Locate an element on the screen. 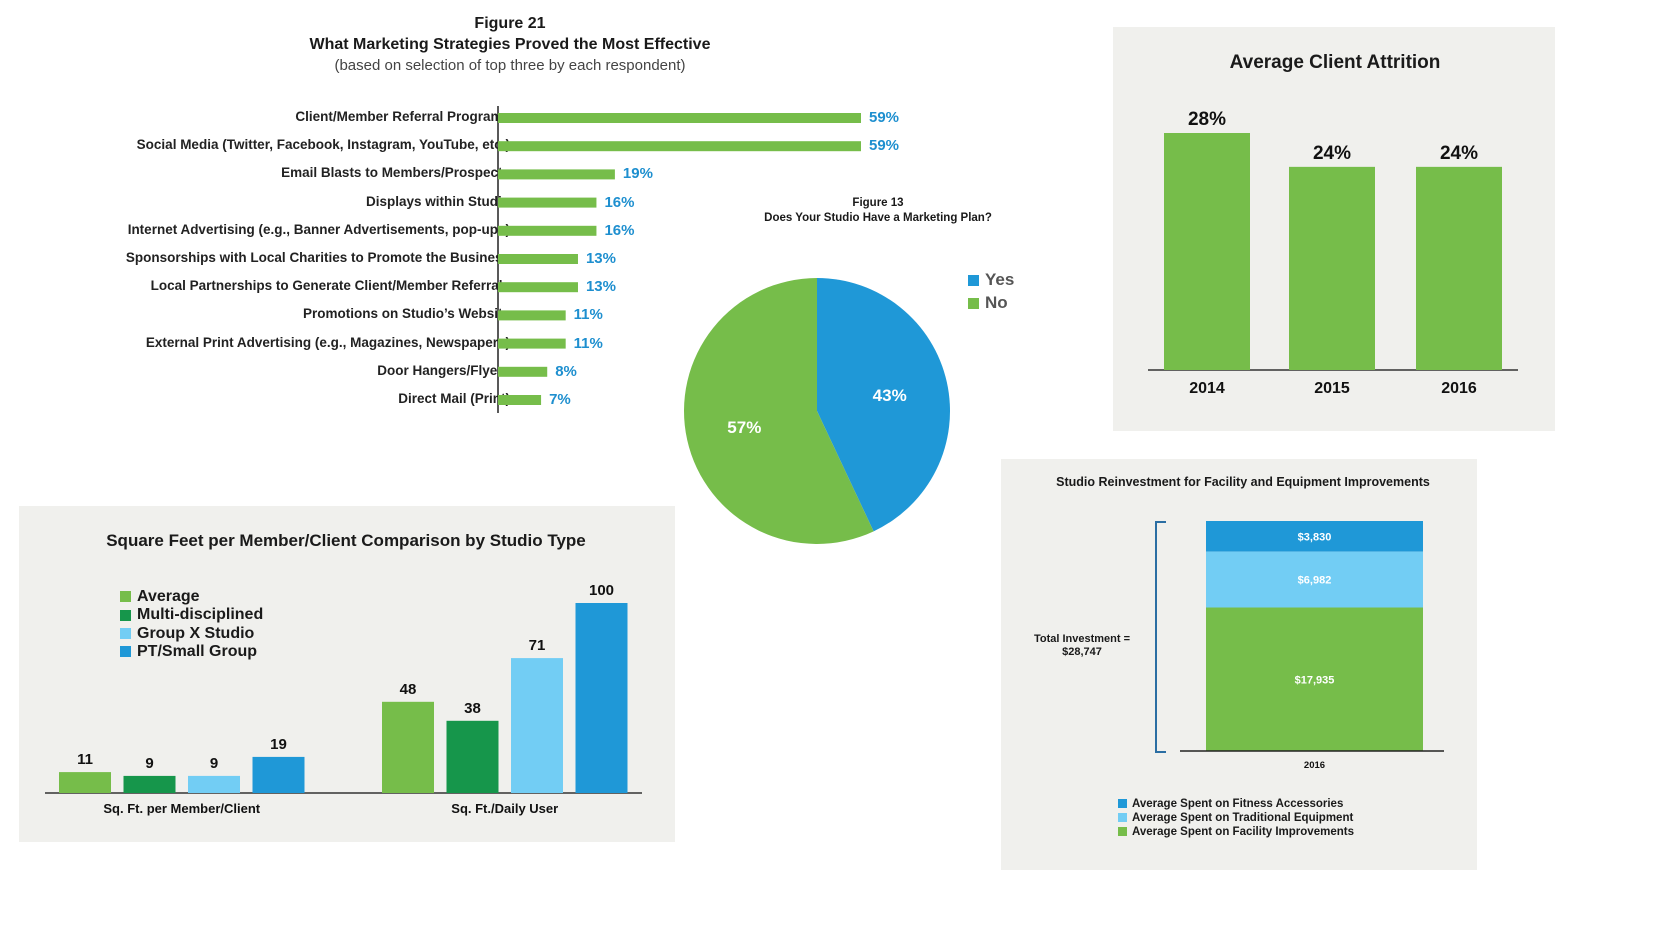 The image size is (1654, 928). attrition-tick-label: 2014 is located at coordinates (1207, 388).